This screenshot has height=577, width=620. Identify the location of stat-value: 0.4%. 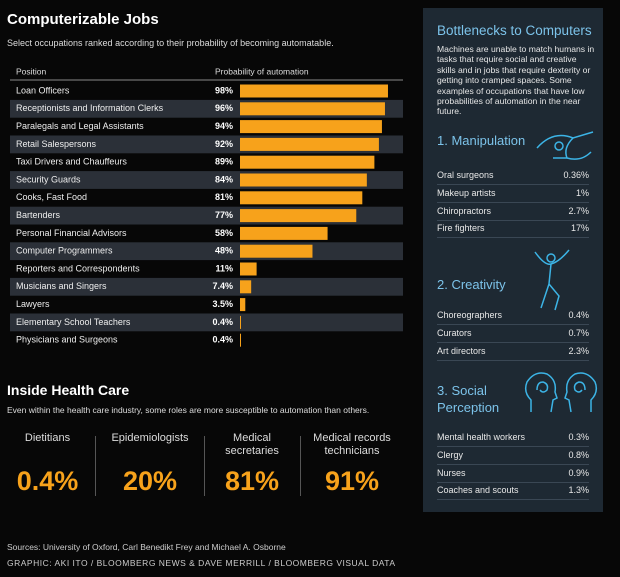
(47, 481).